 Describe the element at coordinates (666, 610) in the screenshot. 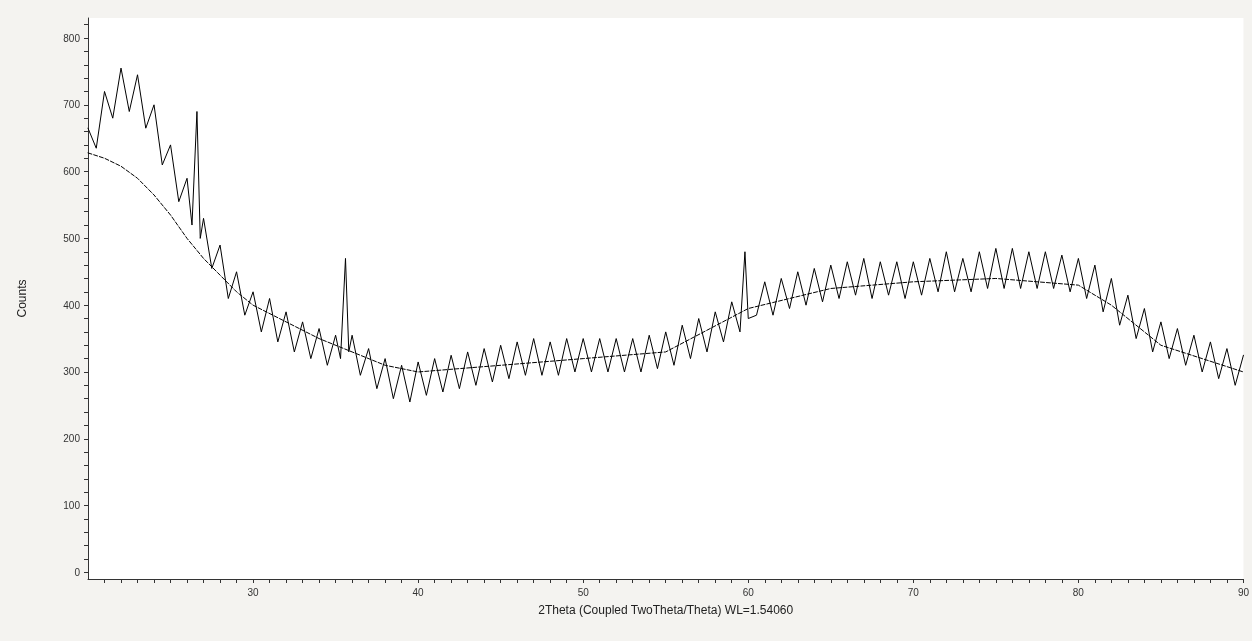

I see `x-axis-title: 2Theta (Coupled TwoTheta/Theta) WL=1.54060` at that location.